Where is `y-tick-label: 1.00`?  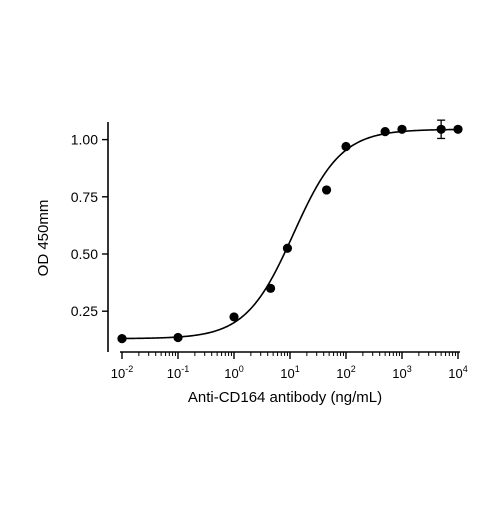 y-tick-label: 1.00 is located at coordinates (84, 140).